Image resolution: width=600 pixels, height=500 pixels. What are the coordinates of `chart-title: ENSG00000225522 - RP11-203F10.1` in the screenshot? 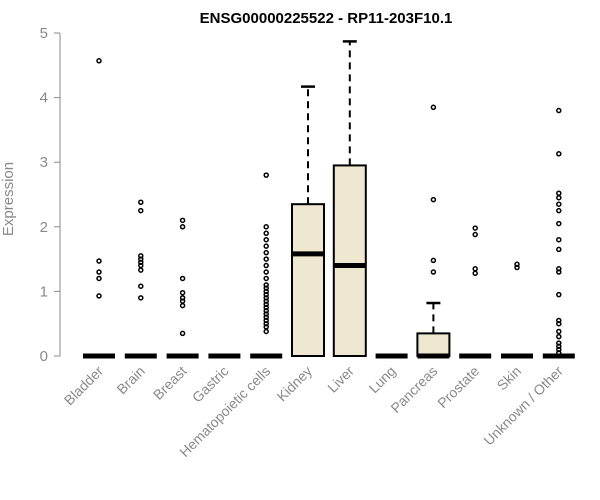 It's located at (326, 18).